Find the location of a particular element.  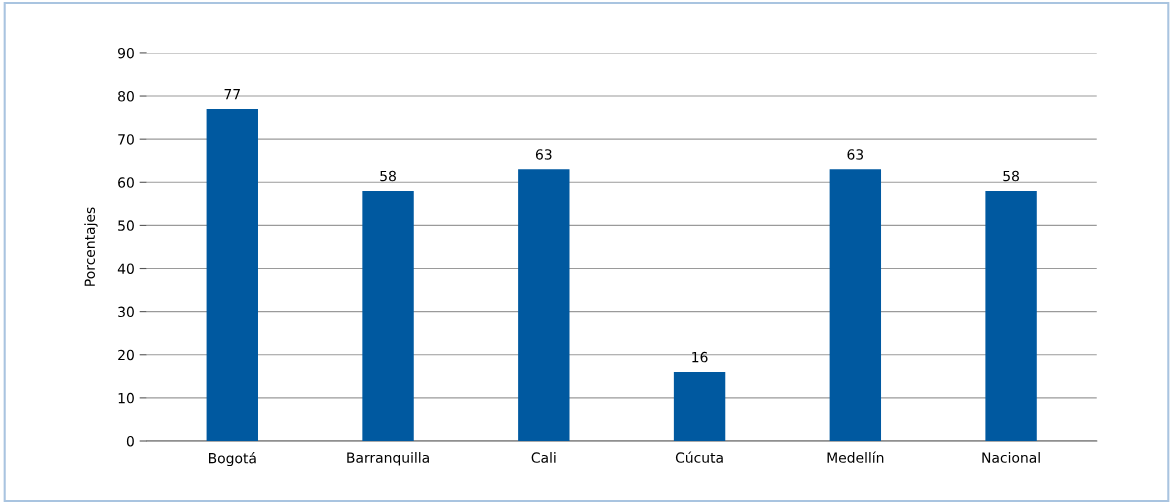

x-tick-label: Cali is located at coordinates (543, 457).